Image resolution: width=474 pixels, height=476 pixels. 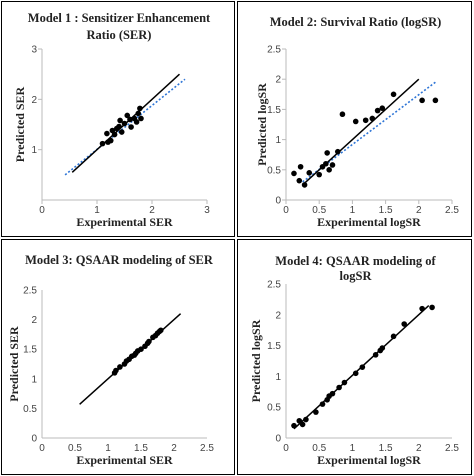 What do you see at coordinates (355, 261) in the screenshot?
I see `chart-title: Model 4: QSAAR modeling of` at bounding box center [355, 261].